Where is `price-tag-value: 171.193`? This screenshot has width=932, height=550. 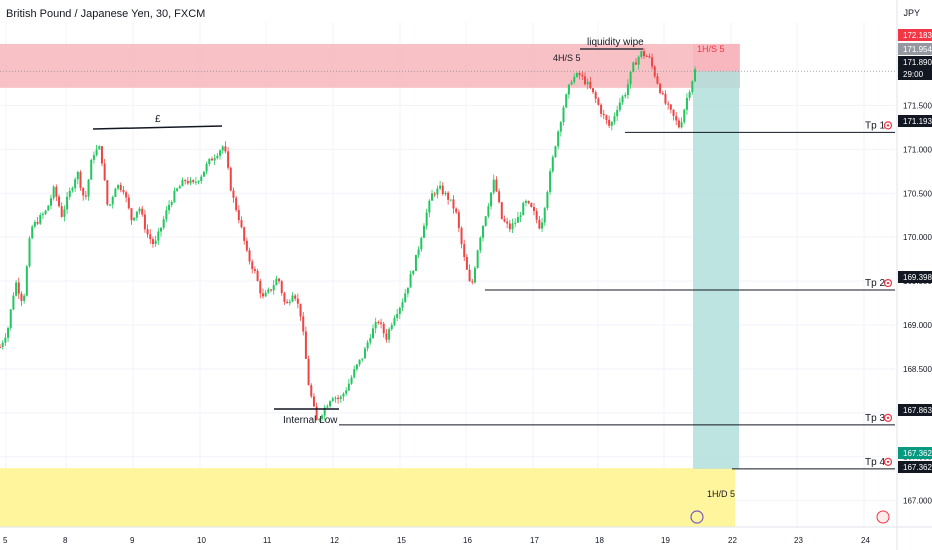
price-tag-value: 171.193 is located at coordinates (917, 121).